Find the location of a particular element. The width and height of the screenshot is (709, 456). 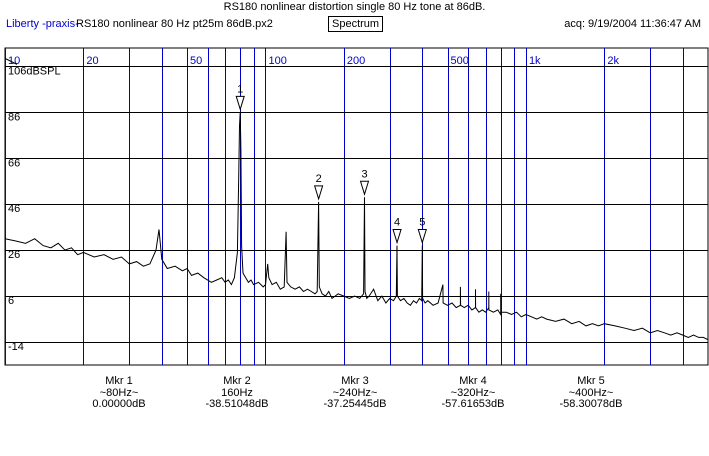

marker-5: 5 is located at coordinates (422, 231).